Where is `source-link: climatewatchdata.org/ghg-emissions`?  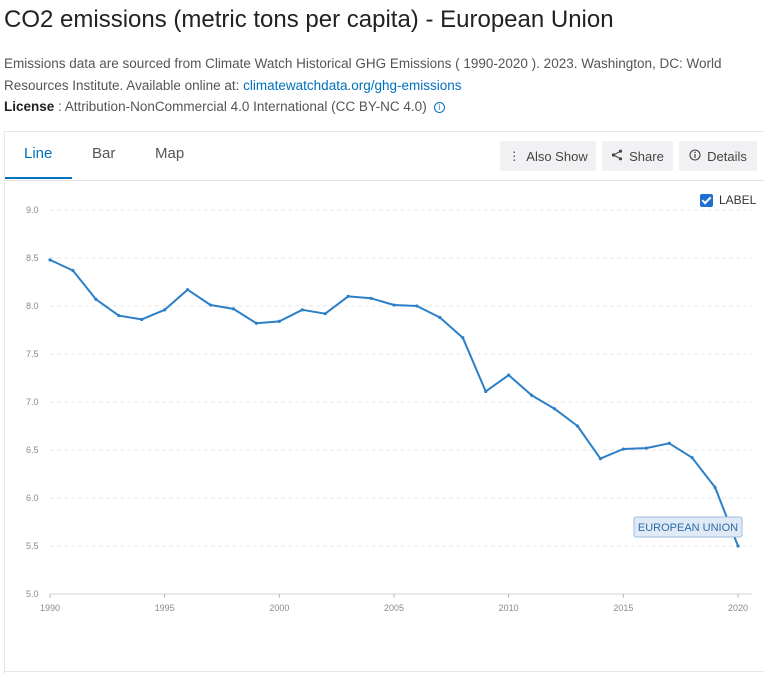
source-link: climatewatchdata.org/ghg-emissions is located at coordinates (352, 85).